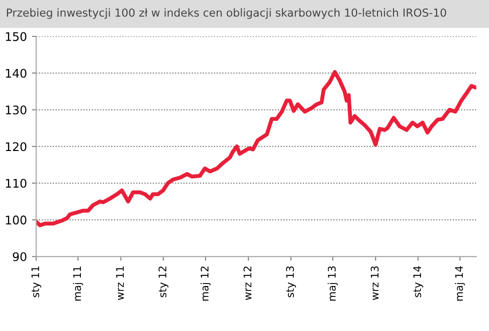 This screenshot has width=489, height=331. I want to click on x-tick-label: maj 11, so click(78, 283).